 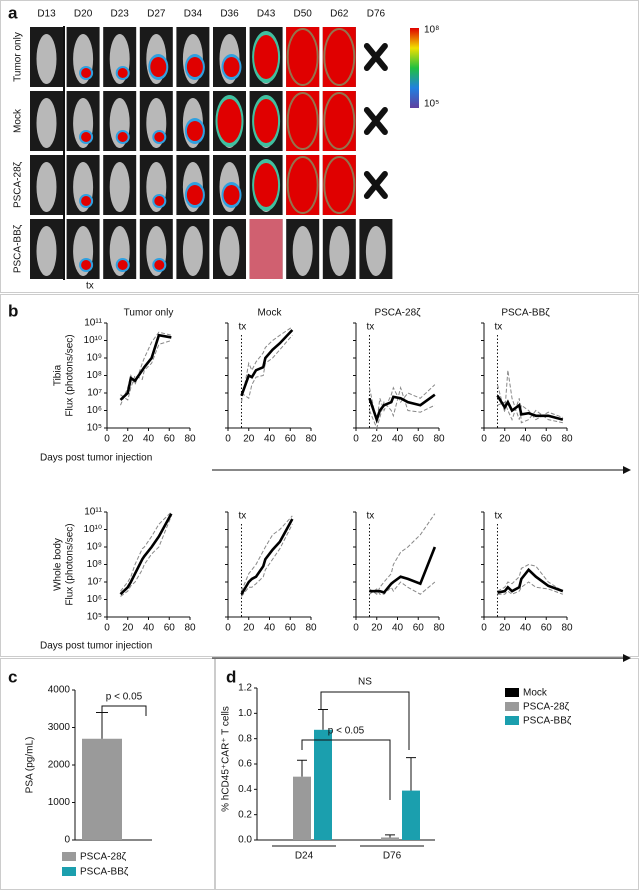 I want to click on legend-label: PSCA-28ζ, so click(x=103, y=857).